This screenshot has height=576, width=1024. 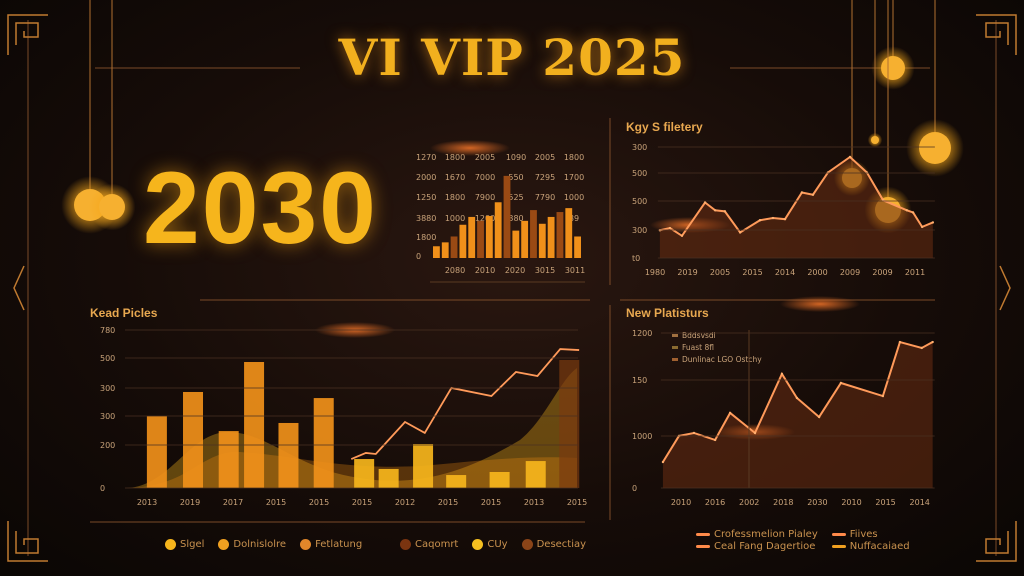 What do you see at coordinates (124, 313) in the screenshot?
I see `kead-chart-title: Kead Picles` at bounding box center [124, 313].